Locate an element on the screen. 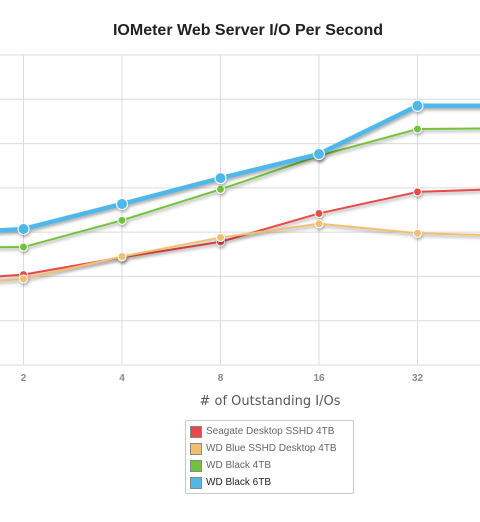 Image resolution: width=480 pixels, height=522 pixels. x-tick-label: 8 is located at coordinates (221, 378).